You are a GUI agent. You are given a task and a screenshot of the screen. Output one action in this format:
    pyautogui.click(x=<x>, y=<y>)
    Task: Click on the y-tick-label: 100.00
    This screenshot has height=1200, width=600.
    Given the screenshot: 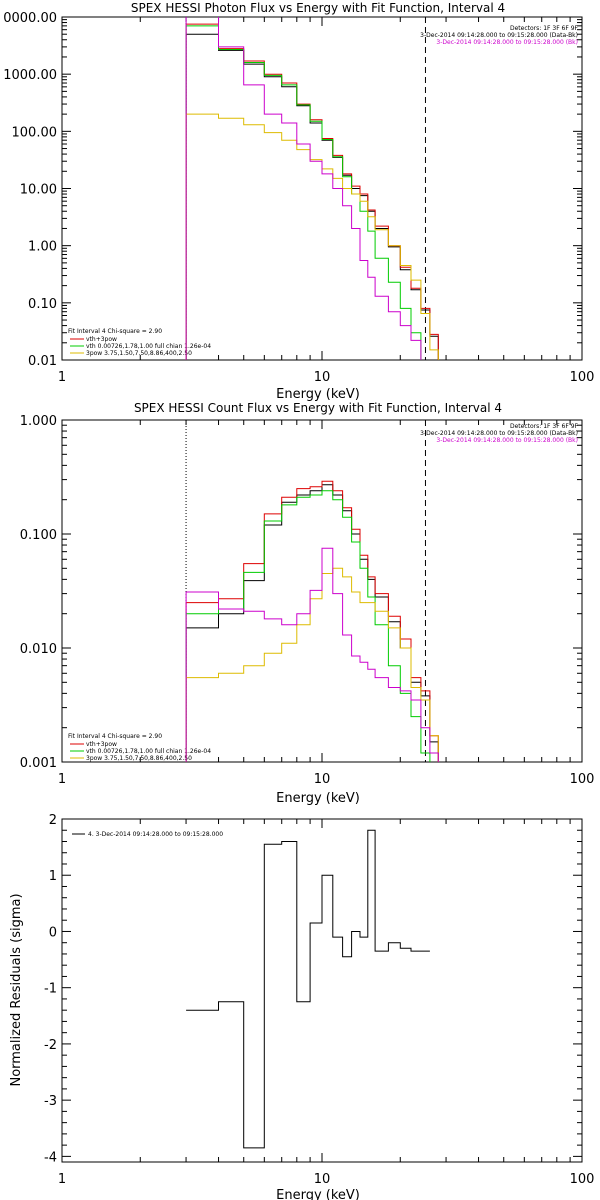 What is the action you would take?
    pyautogui.click(x=35, y=132)
    